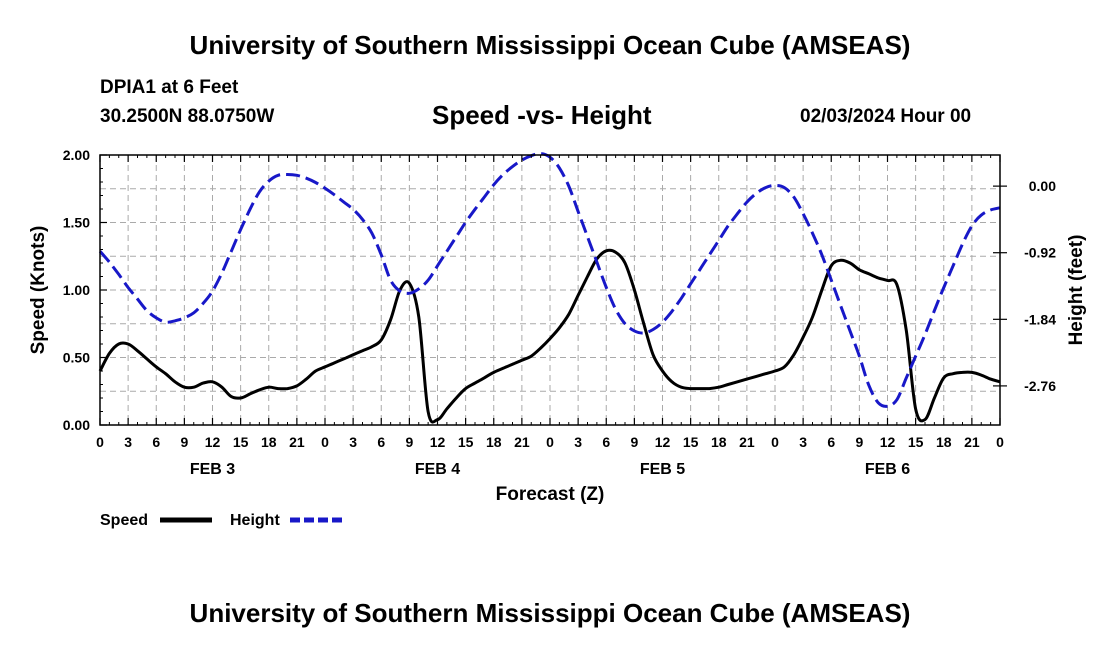 The image size is (1100, 650). What do you see at coordinates (437, 469) in the screenshot?
I see `x-day-label: FEB 4` at bounding box center [437, 469].